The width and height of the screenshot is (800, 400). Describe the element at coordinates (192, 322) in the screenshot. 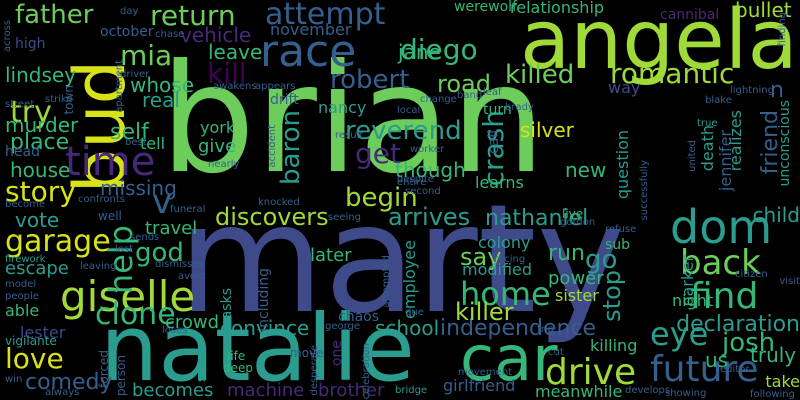

I see `word-crowd: crowd` at that location.